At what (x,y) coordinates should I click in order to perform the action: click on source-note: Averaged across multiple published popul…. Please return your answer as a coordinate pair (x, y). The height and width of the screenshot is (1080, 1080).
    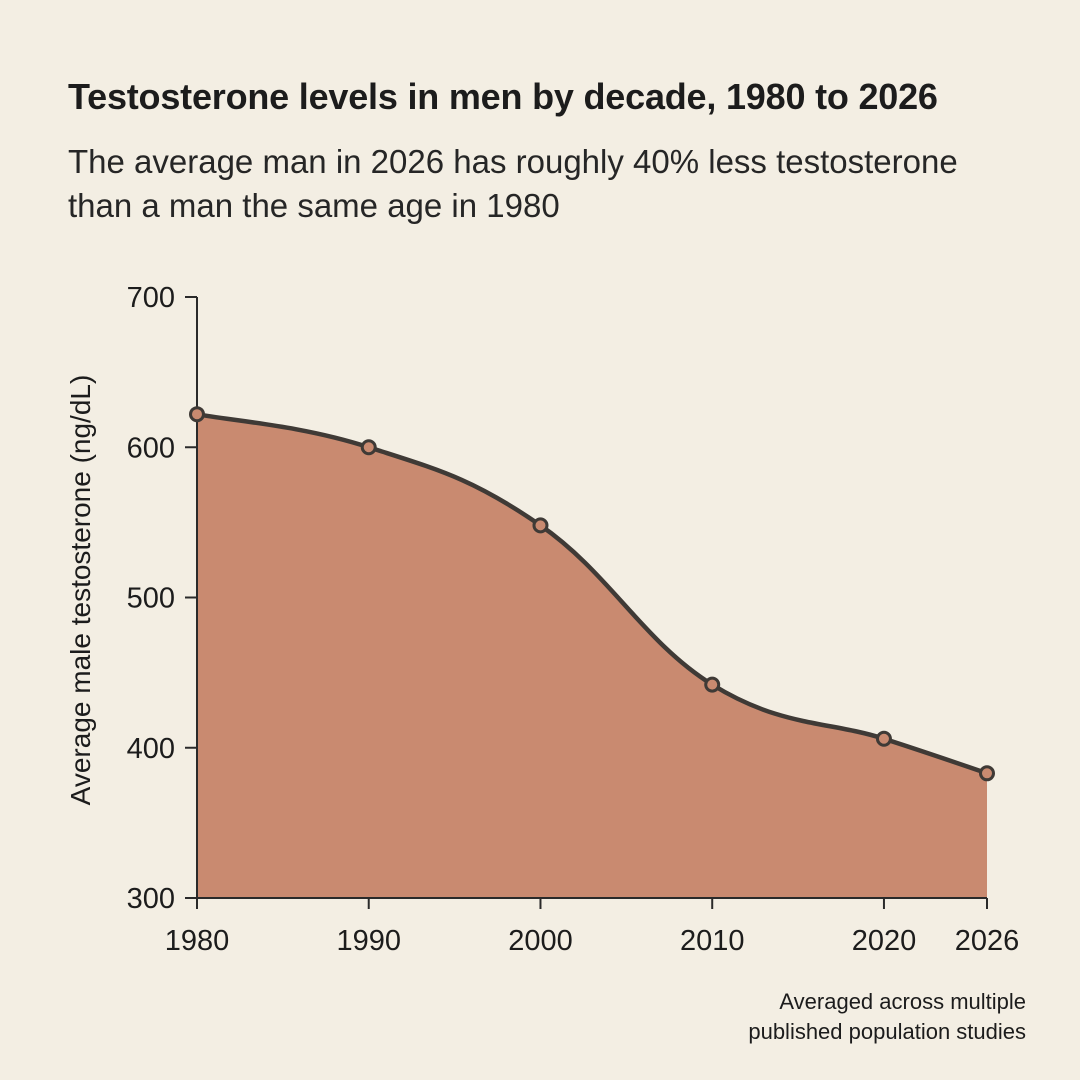
    Looking at the image, I should click on (887, 1017).